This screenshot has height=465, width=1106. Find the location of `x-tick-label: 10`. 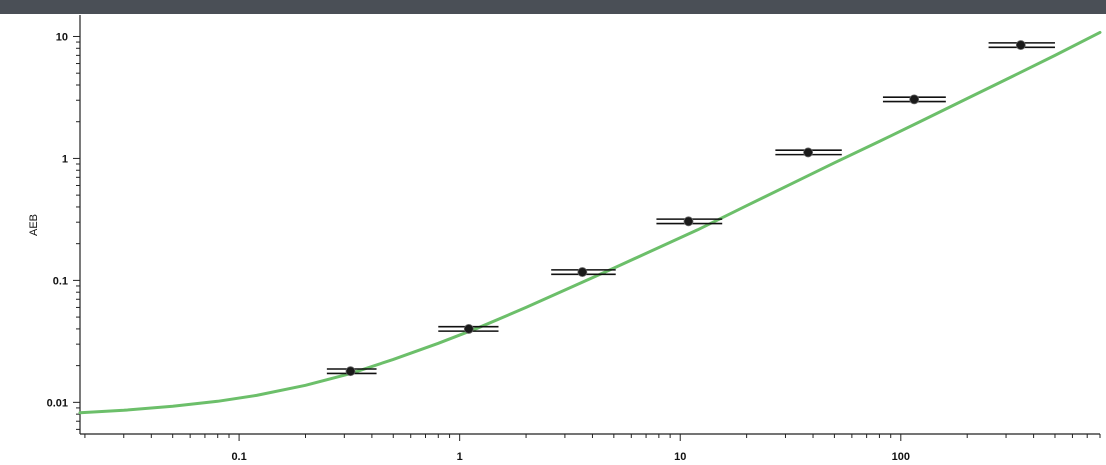

x-tick-label: 10 is located at coordinates (680, 457).